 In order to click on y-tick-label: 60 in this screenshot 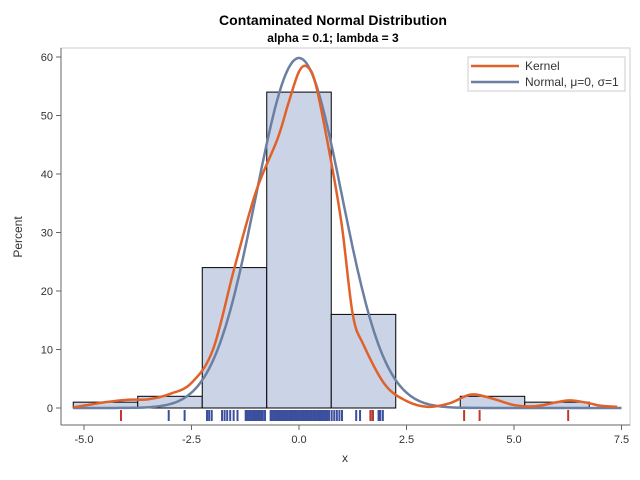, I will do `click(47, 58)`.